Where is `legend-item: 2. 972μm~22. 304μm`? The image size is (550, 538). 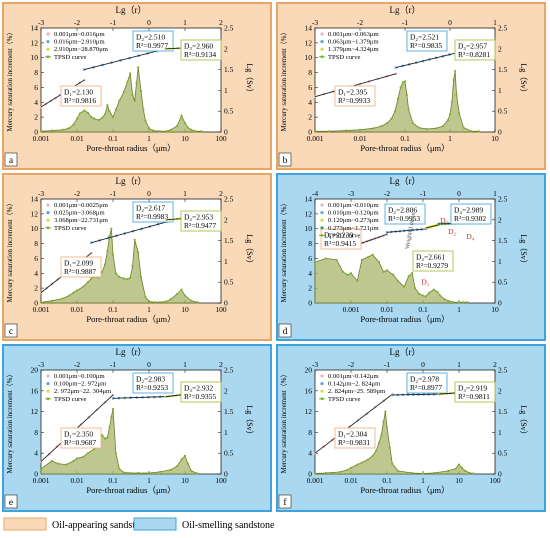
legend-item: 2. 972μm~22. 304μm is located at coordinates (83, 391).